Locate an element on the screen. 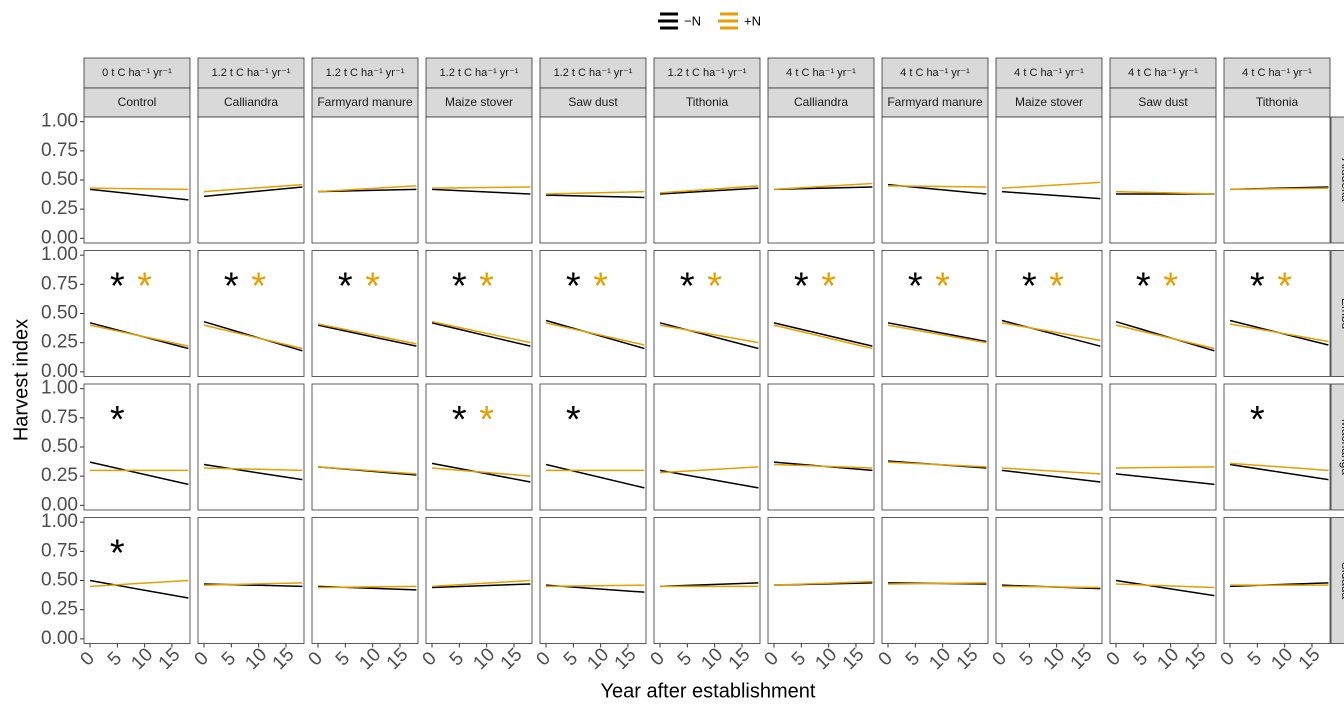 This screenshot has width=1344, height=704. column-treatment-label: Maize stover is located at coordinates (1049, 102).